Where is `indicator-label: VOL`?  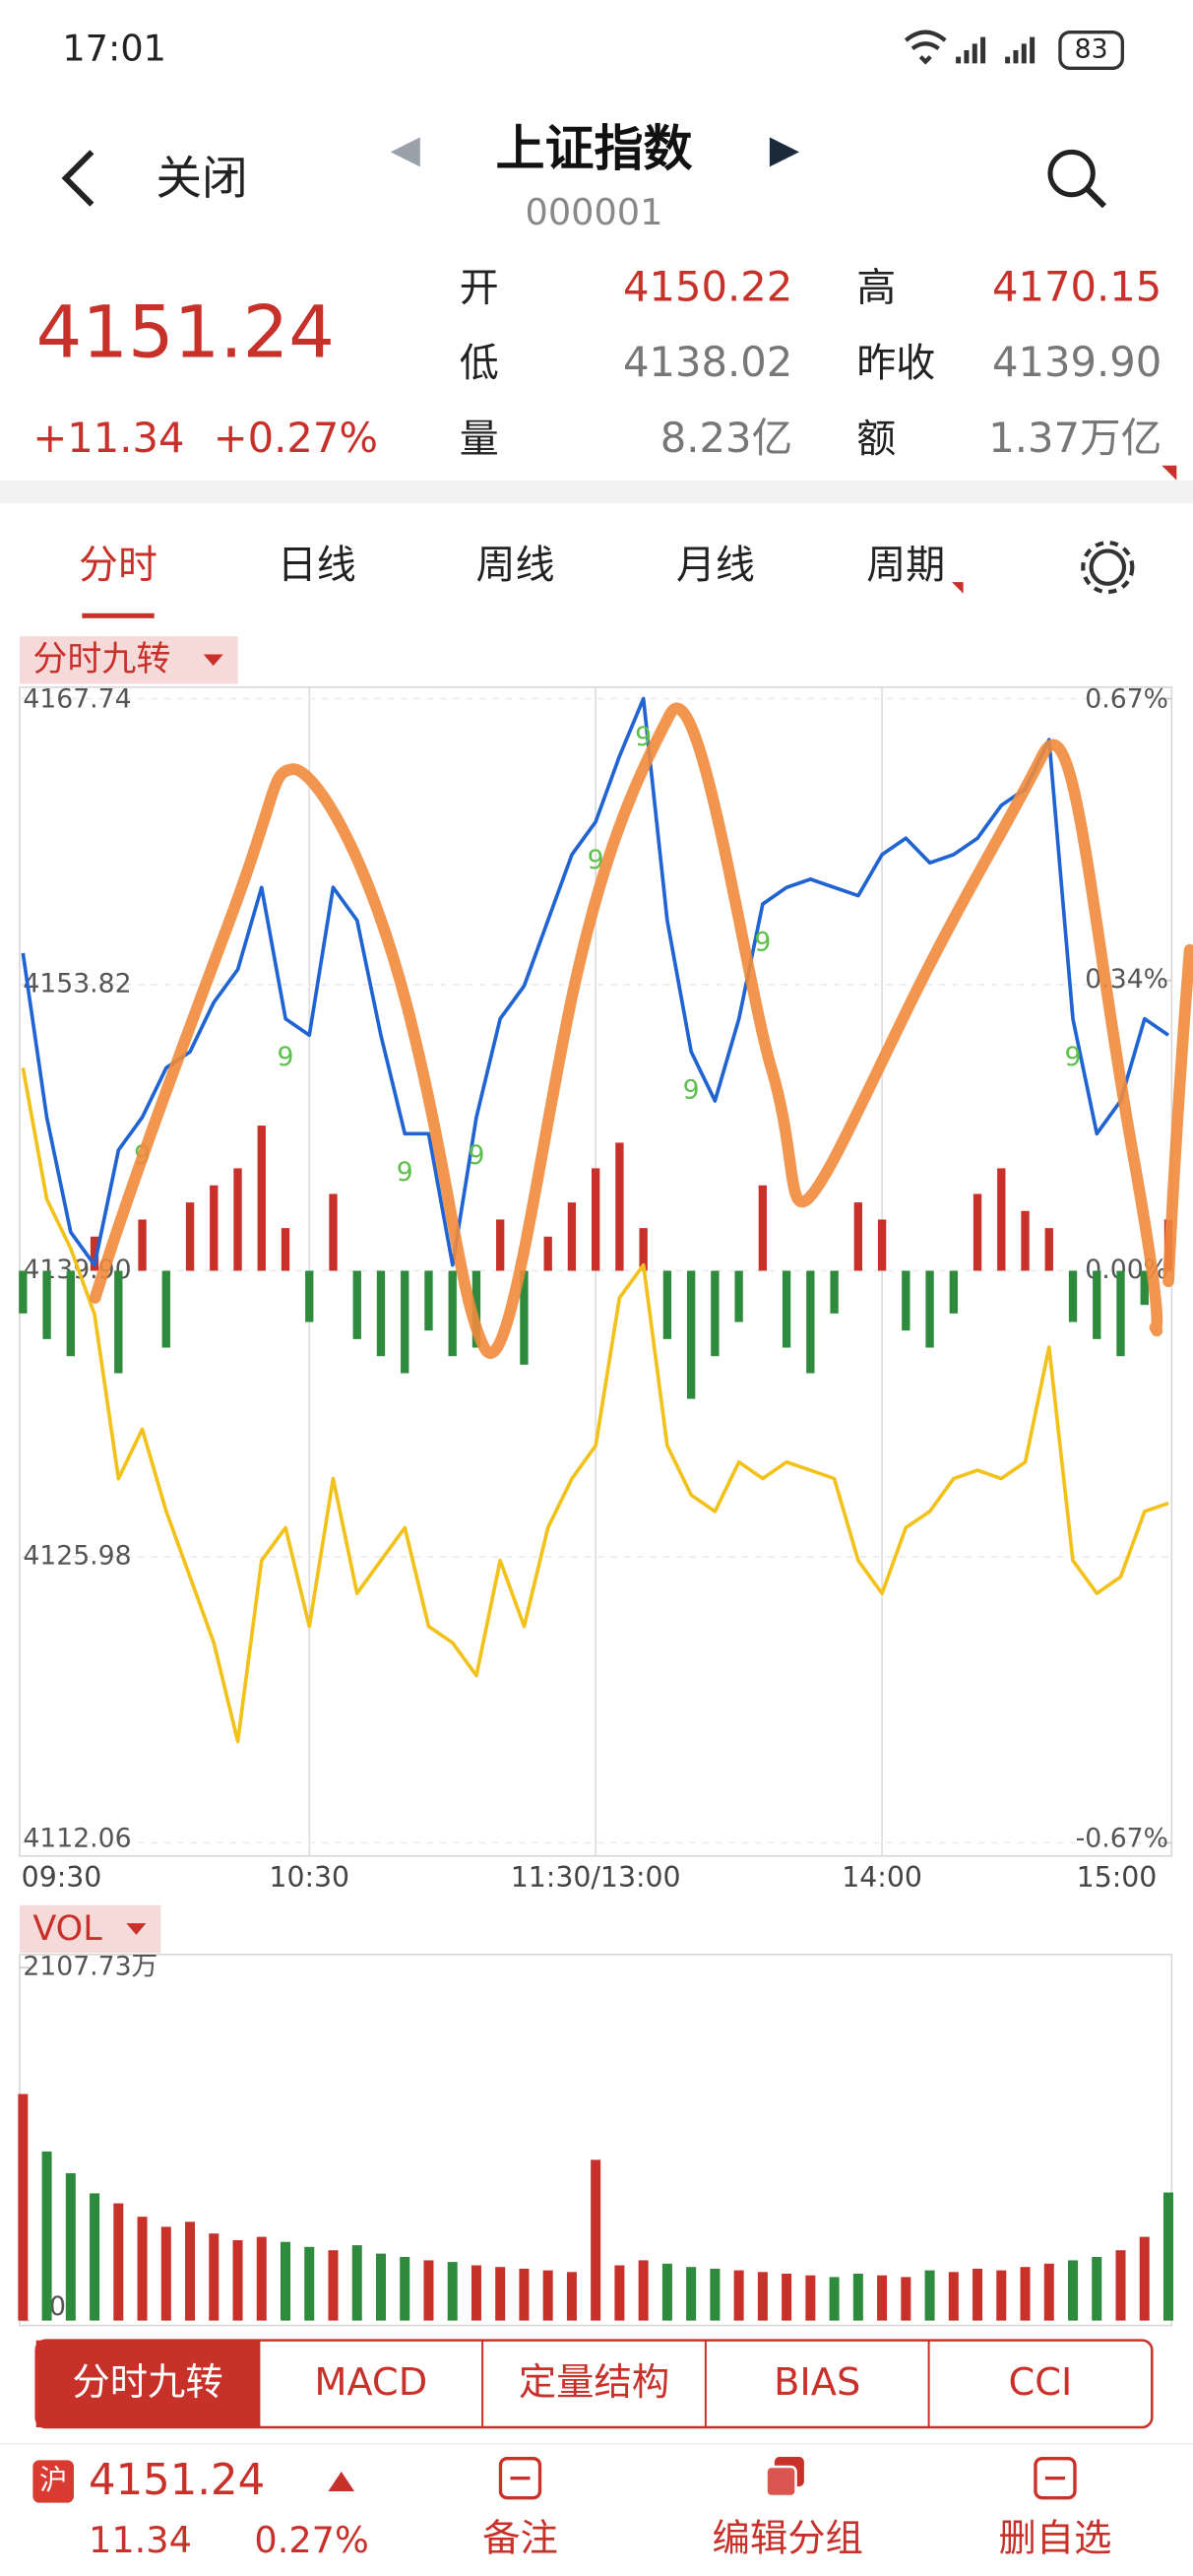
indicator-label: VOL is located at coordinates (67, 1929).